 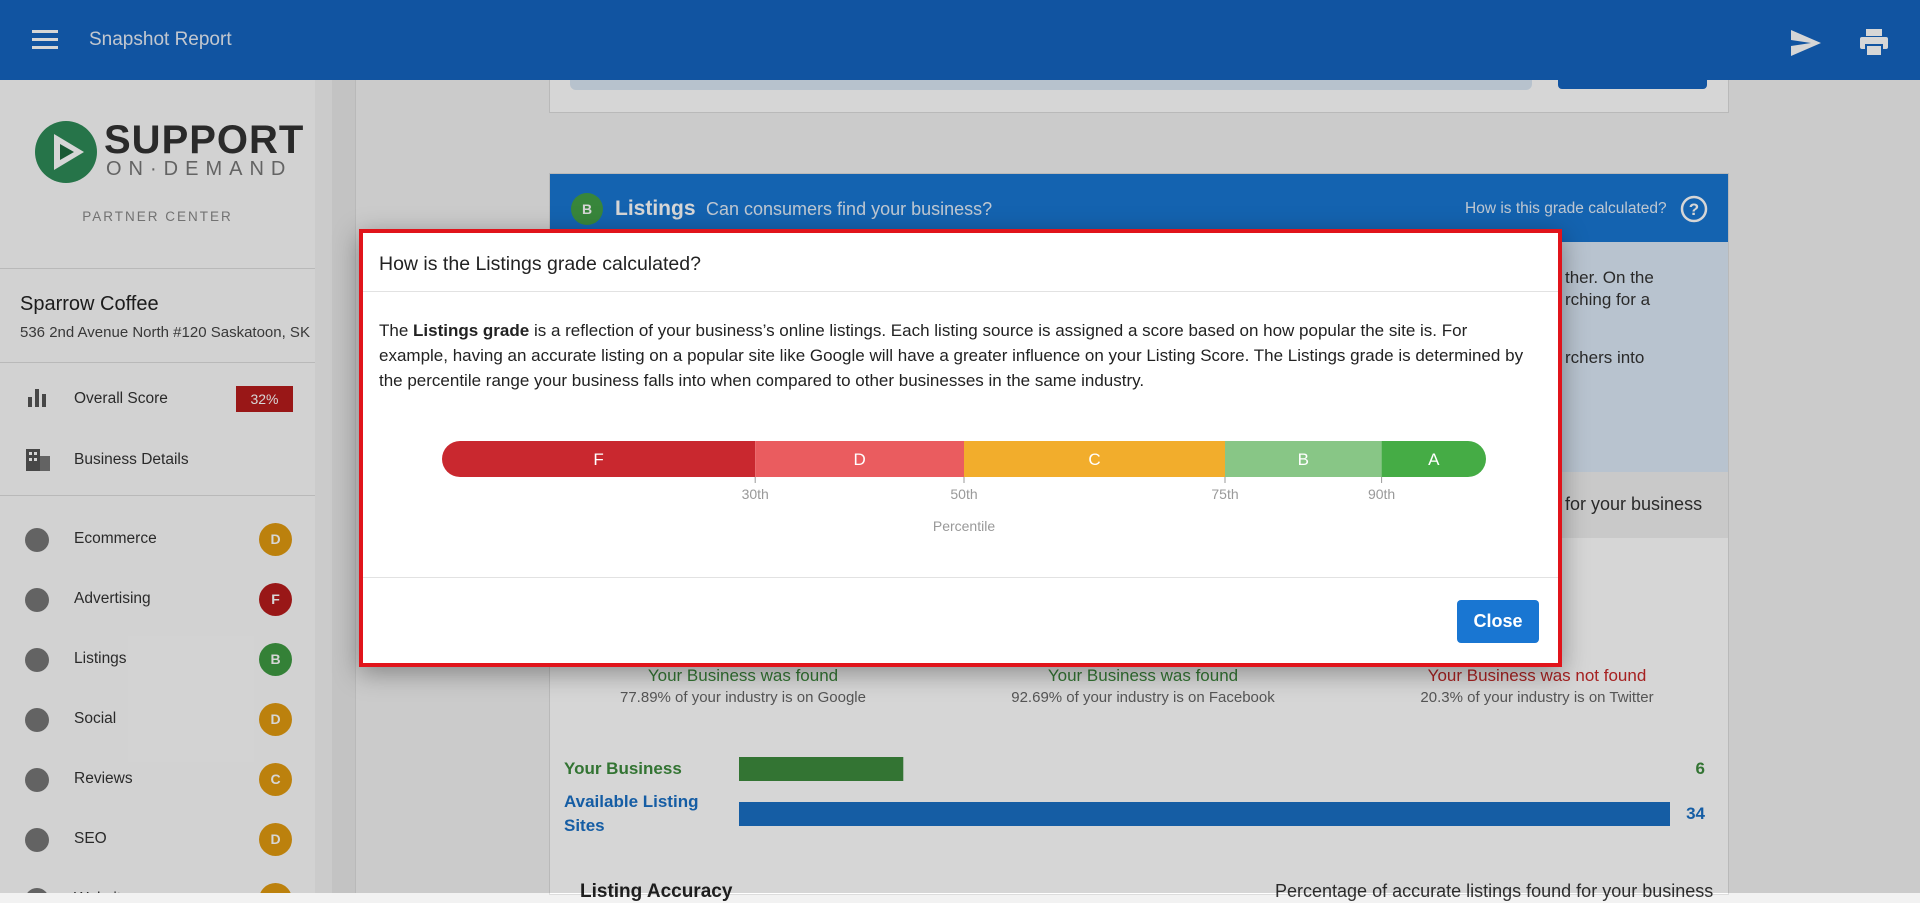 I want to click on listings-title: Listings, so click(x=655, y=208).